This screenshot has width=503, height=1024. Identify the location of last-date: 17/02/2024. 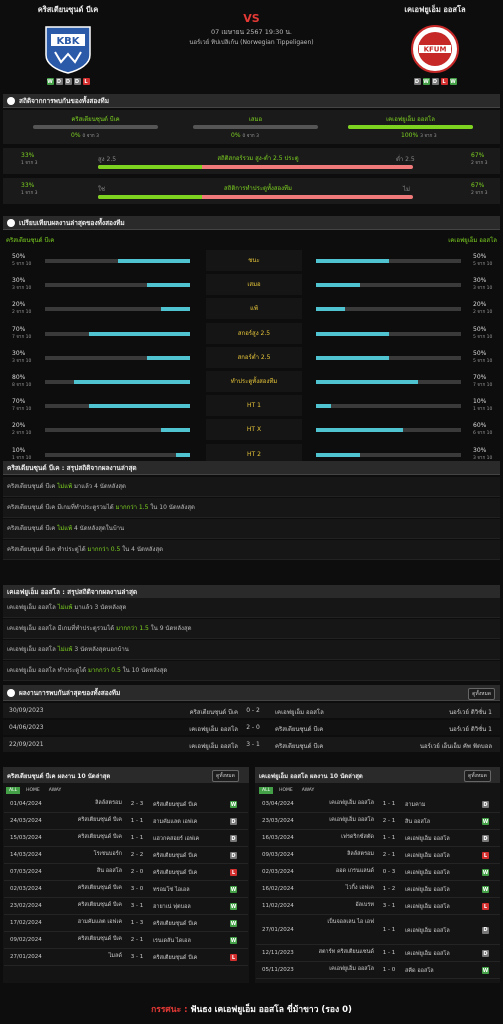
(26, 923).